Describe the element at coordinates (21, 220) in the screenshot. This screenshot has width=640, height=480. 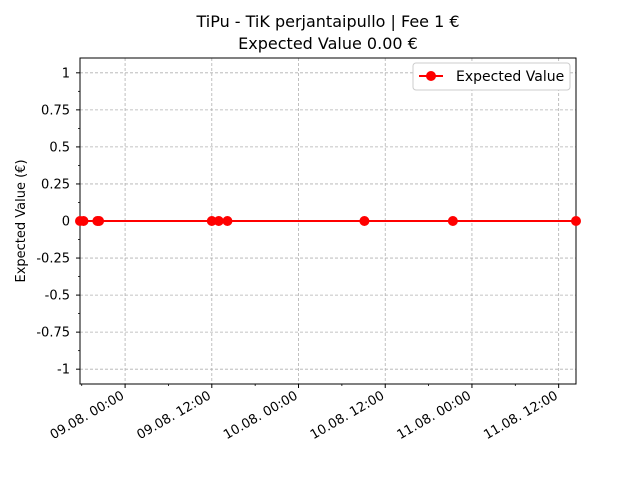
I see `y-axis-label: Expected Value (€)` at that location.